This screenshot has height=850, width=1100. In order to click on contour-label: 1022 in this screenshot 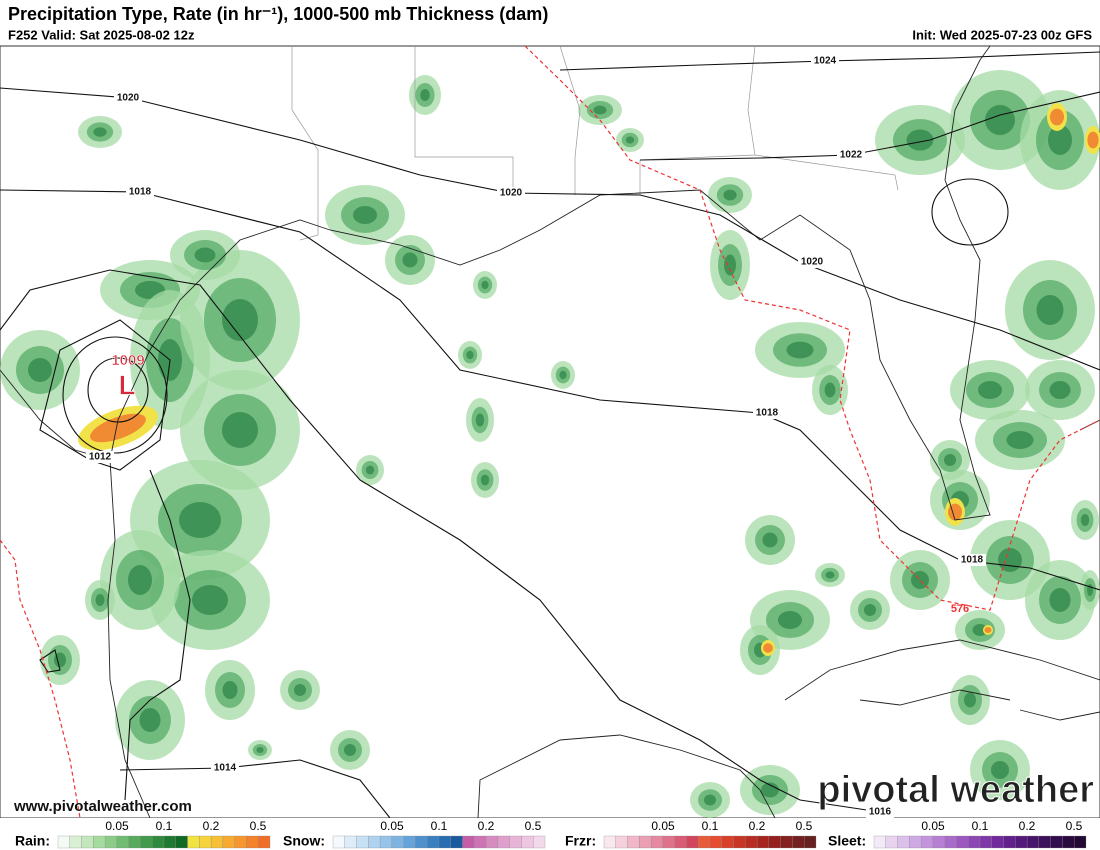, I will do `click(851, 155)`.